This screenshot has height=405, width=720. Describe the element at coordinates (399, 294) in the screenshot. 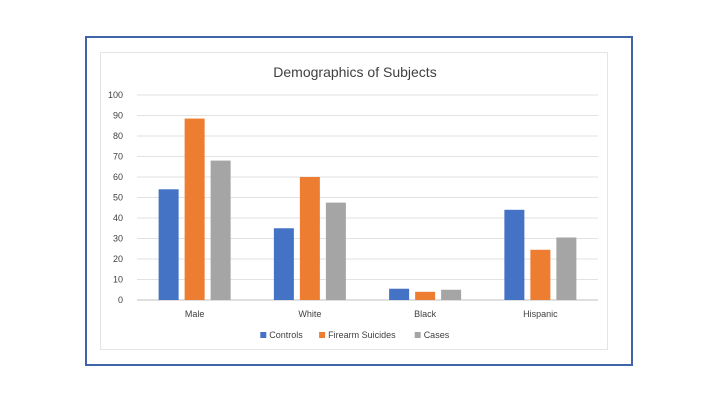

I see `bar-controls-black` at that location.